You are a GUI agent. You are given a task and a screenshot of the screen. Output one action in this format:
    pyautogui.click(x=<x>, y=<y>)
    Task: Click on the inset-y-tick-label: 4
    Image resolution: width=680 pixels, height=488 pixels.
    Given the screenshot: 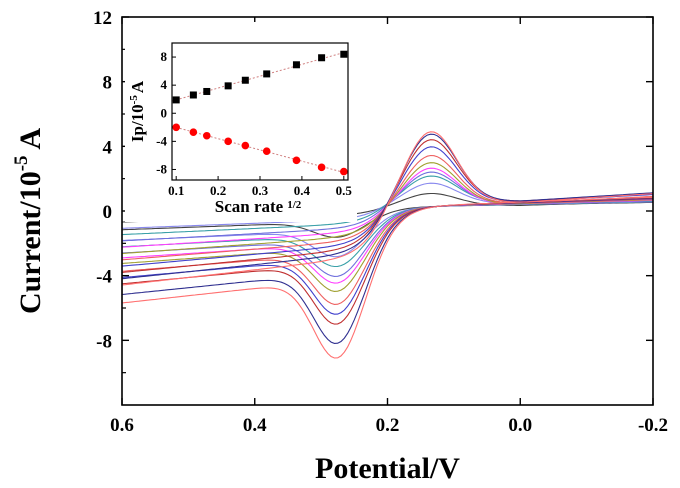 What is the action you would take?
    pyautogui.click(x=164, y=84)
    